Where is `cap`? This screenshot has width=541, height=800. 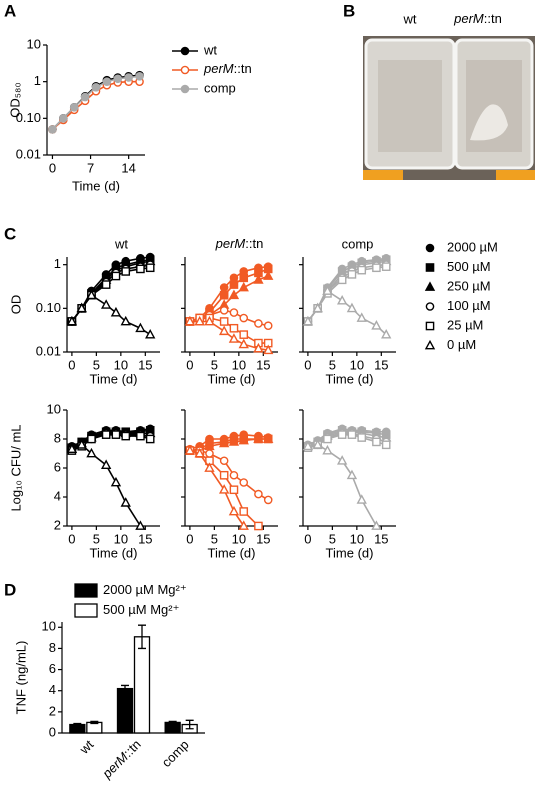 cap is located at coordinates (383, 175).